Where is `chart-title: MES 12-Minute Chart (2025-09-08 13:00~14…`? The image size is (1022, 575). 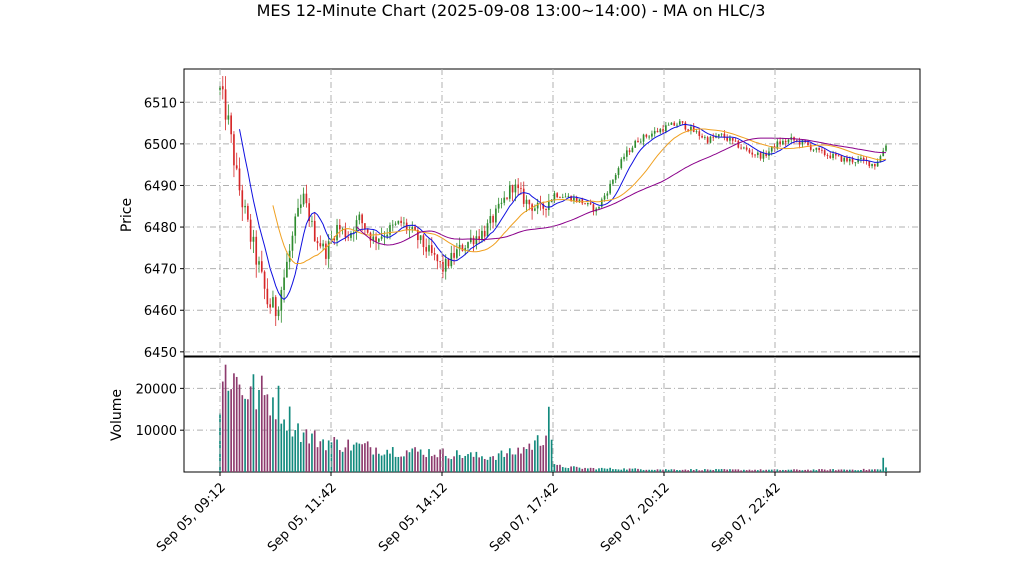 chart-title: MES 12-Minute Chart (2025-09-08 13:00~14… is located at coordinates (511, 10).